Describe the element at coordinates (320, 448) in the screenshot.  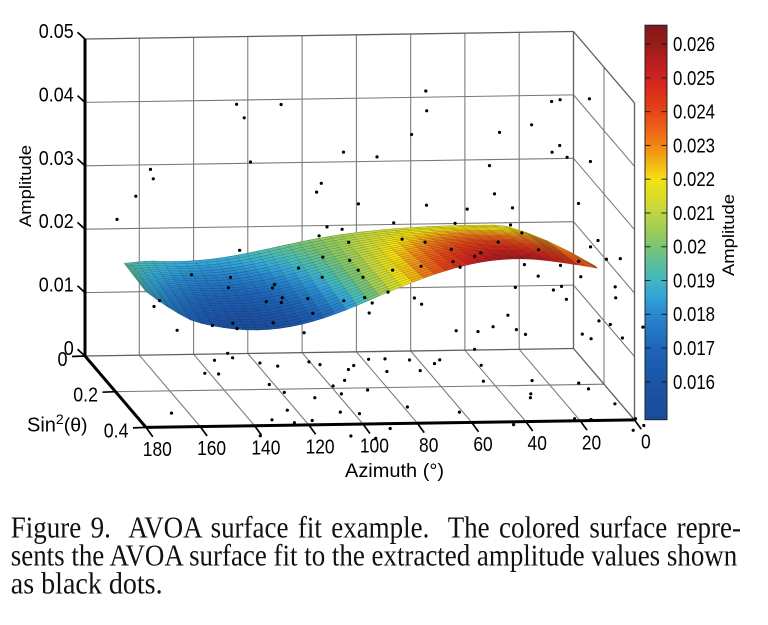
I see `svg-text: 120` at that location.